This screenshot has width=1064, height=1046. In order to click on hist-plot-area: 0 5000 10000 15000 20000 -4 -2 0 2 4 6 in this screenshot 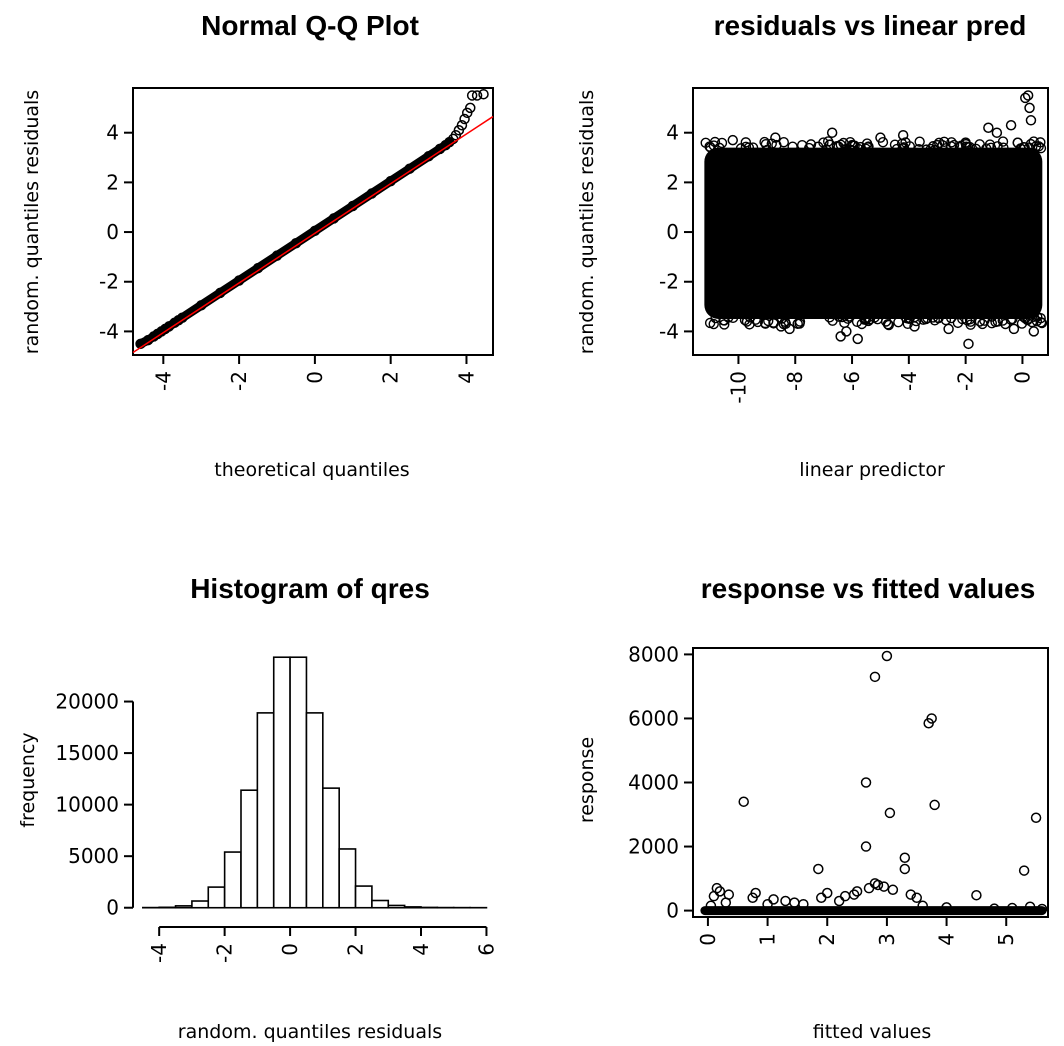, I will do `click(276, 809)`.